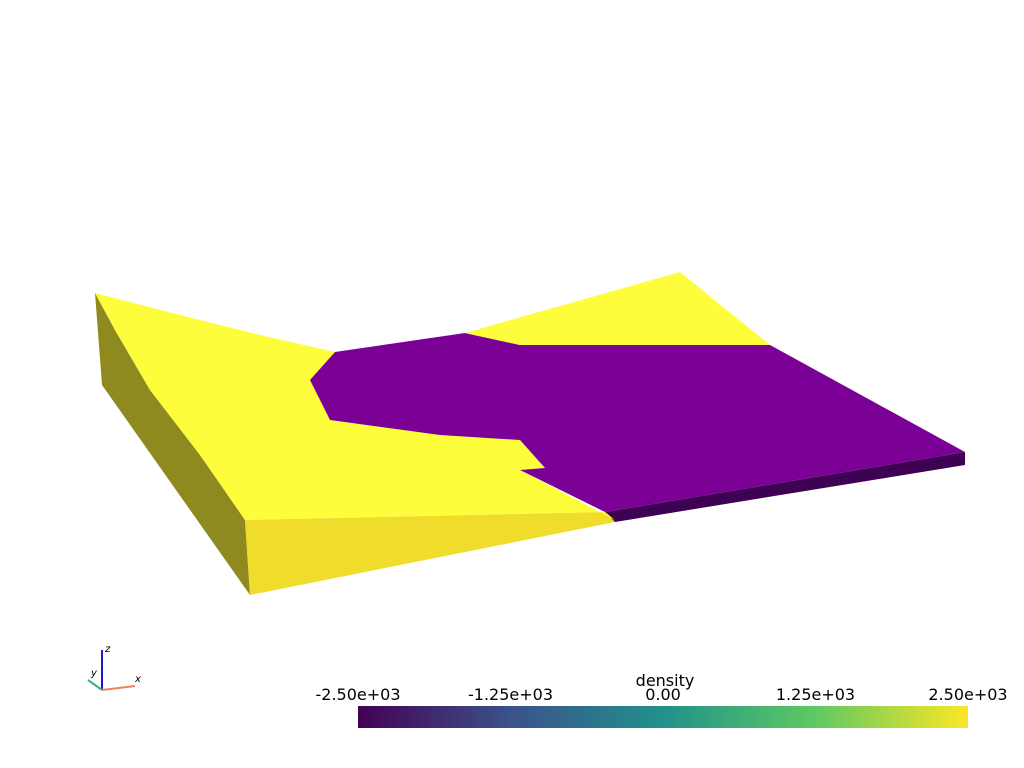 The height and width of the screenshot is (768, 1024). What do you see at coordinates (430, 553) in the screenshot?
I see `front-face-yellow` at bounding box center [430, 553].